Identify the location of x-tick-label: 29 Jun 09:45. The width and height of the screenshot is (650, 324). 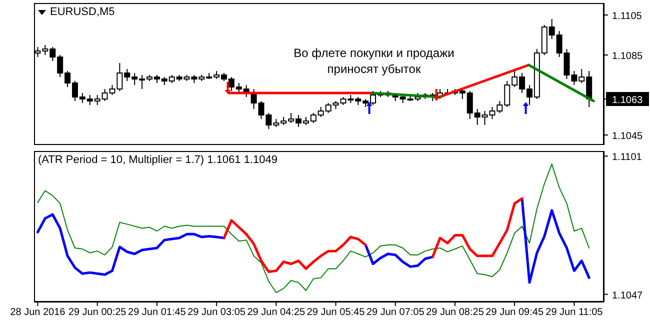
(515, 312).